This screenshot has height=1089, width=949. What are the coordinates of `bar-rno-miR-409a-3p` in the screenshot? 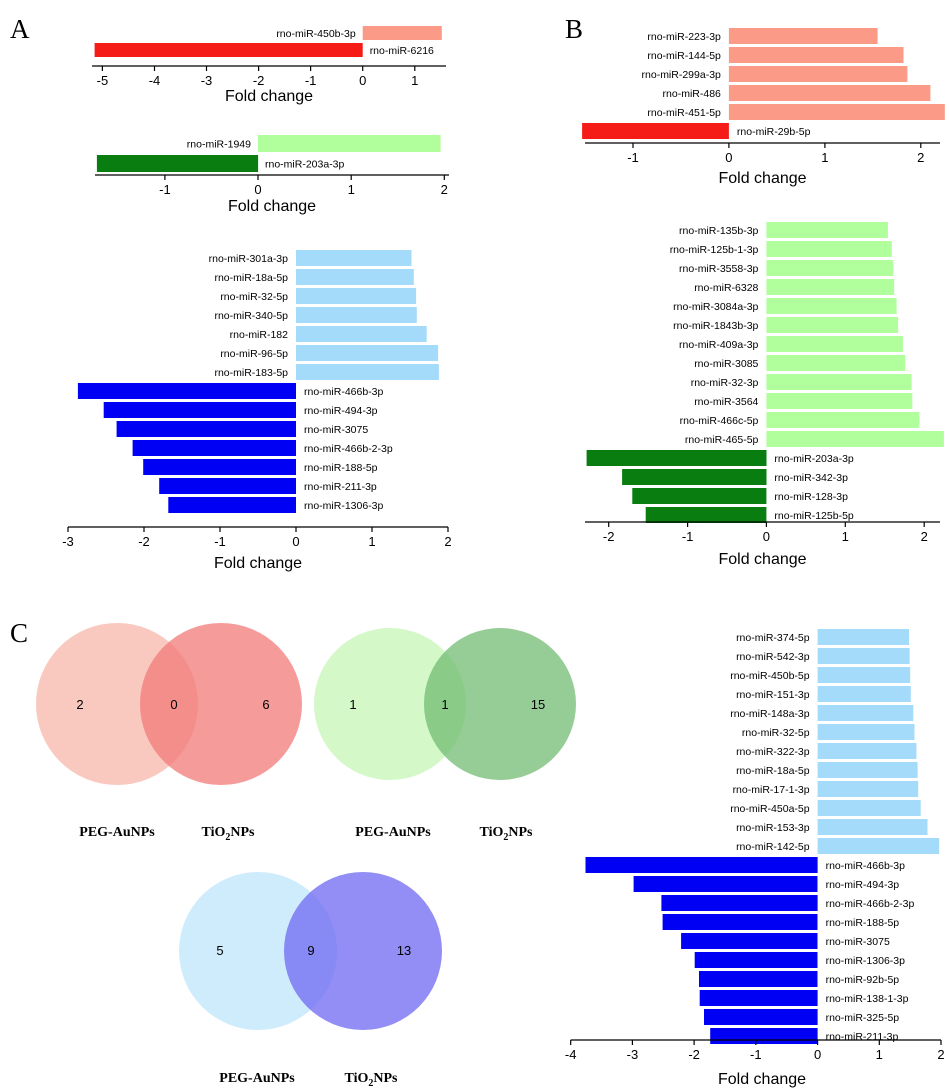 It's located at (834, 344).